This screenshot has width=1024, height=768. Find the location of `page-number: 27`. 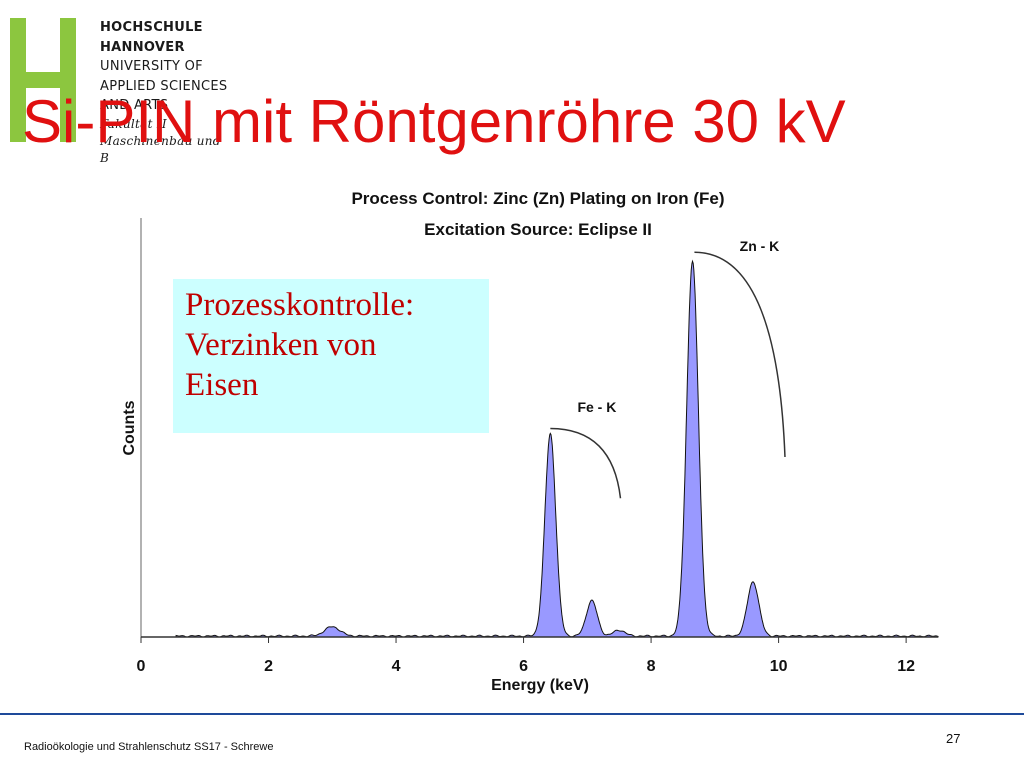

page-number: 27 is located at coordinates (953, 738).